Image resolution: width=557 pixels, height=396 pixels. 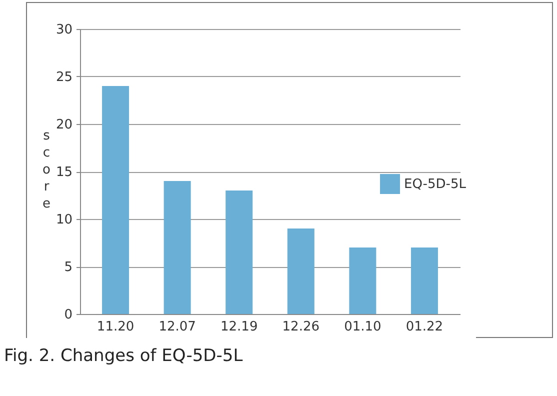 I want to click on x-tick-label: 12.07, so click(x=177, y=327).